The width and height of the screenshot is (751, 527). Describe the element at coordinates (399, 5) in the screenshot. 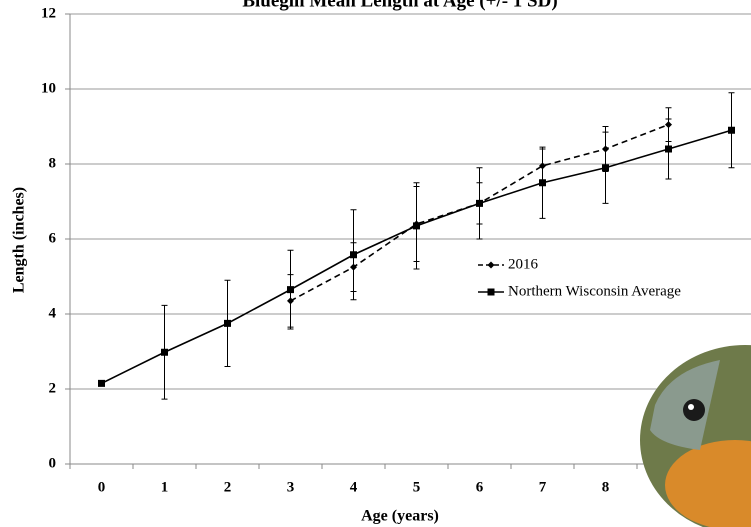

I see `chart-title: Bluegill Mean Length at Age (+/- 1 SD)` at that location.